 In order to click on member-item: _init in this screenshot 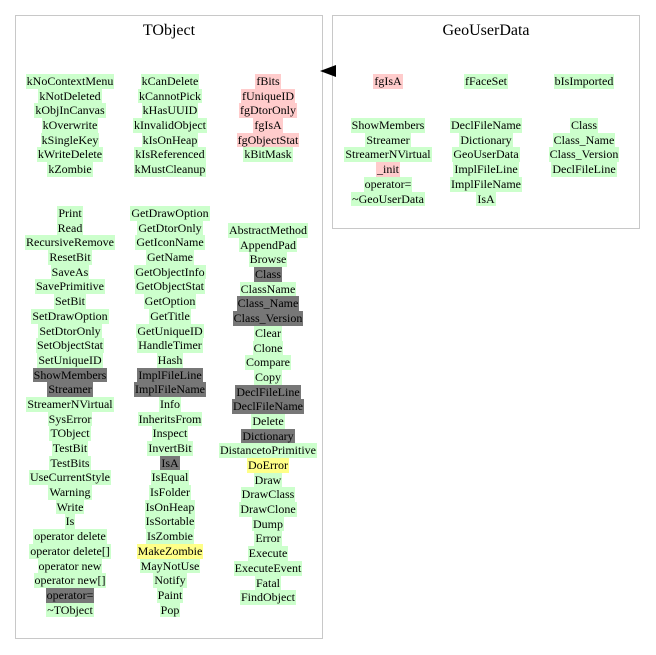, I will do `click(387, 169)`.